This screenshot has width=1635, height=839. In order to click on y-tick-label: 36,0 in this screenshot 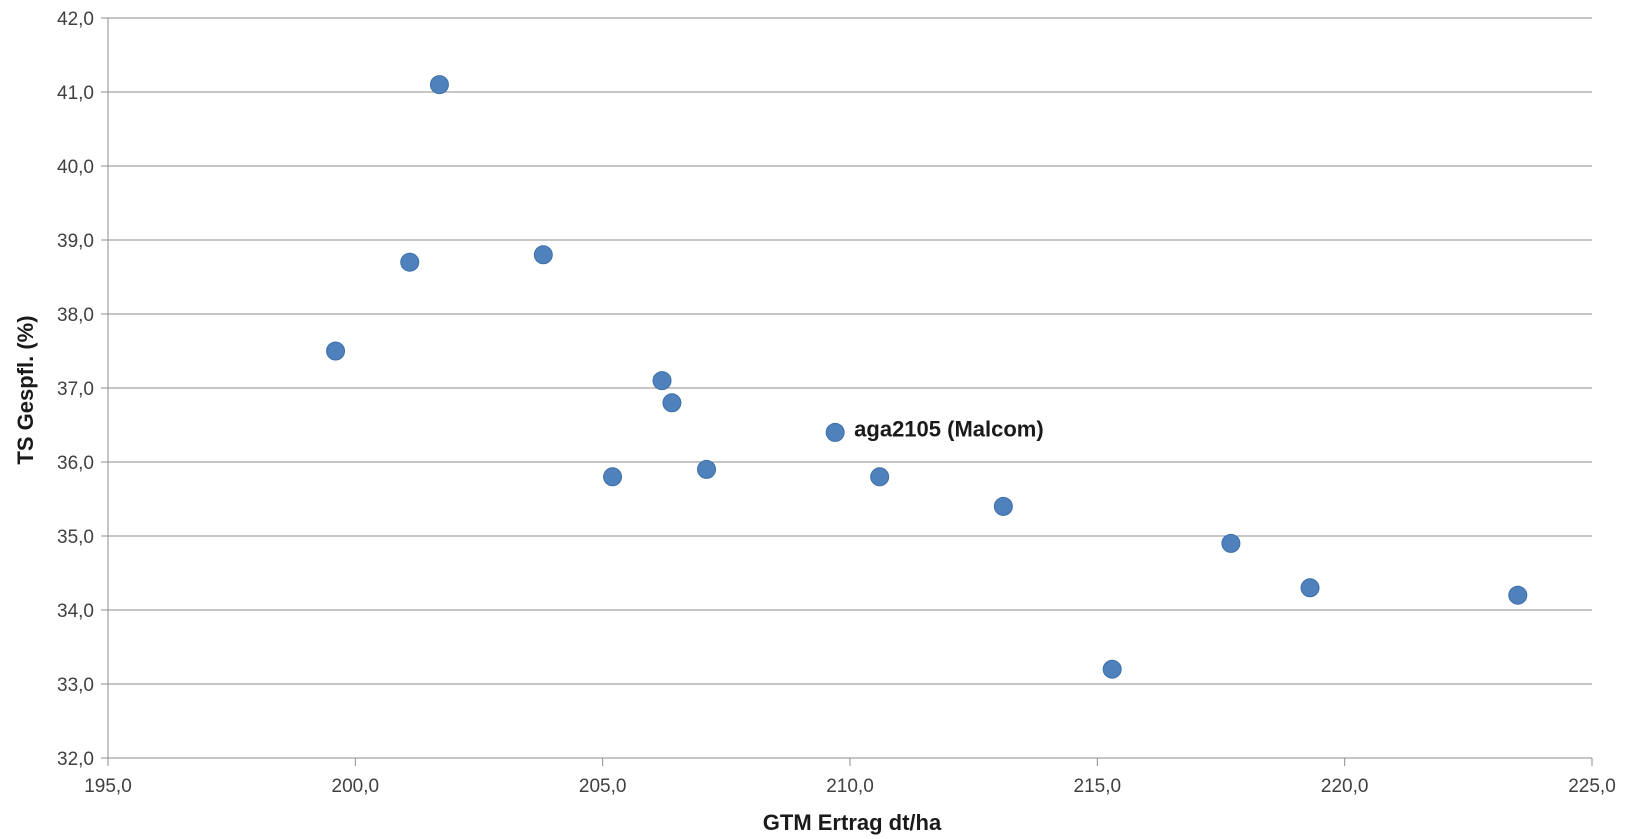, I will do `click(75, 463)`.